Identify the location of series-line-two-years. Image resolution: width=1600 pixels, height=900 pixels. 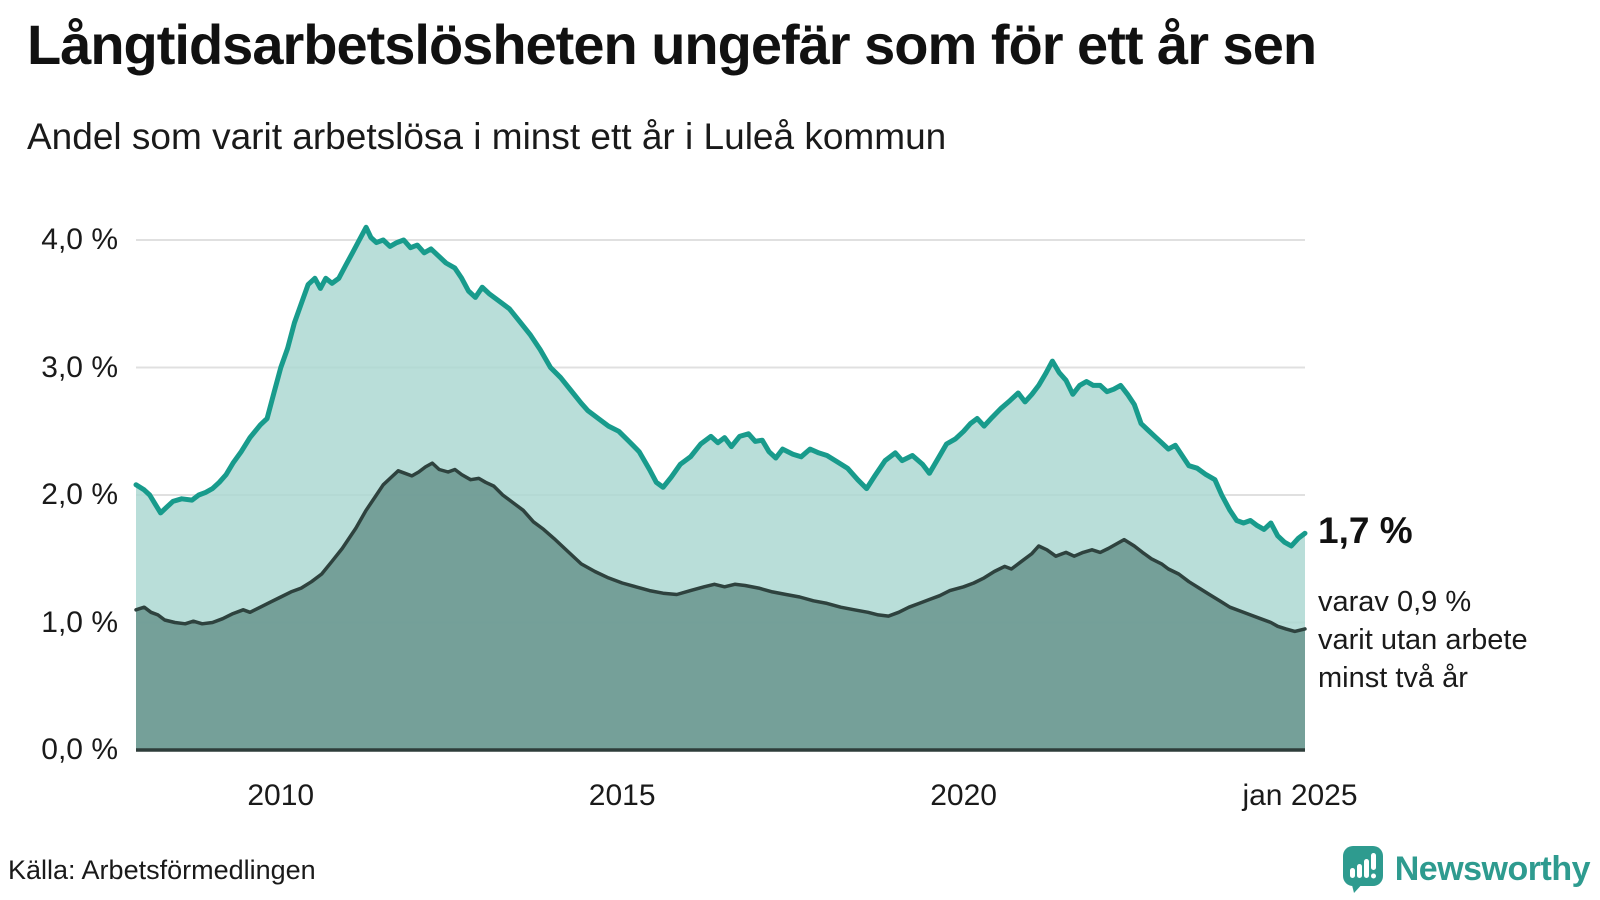
(720, 547).